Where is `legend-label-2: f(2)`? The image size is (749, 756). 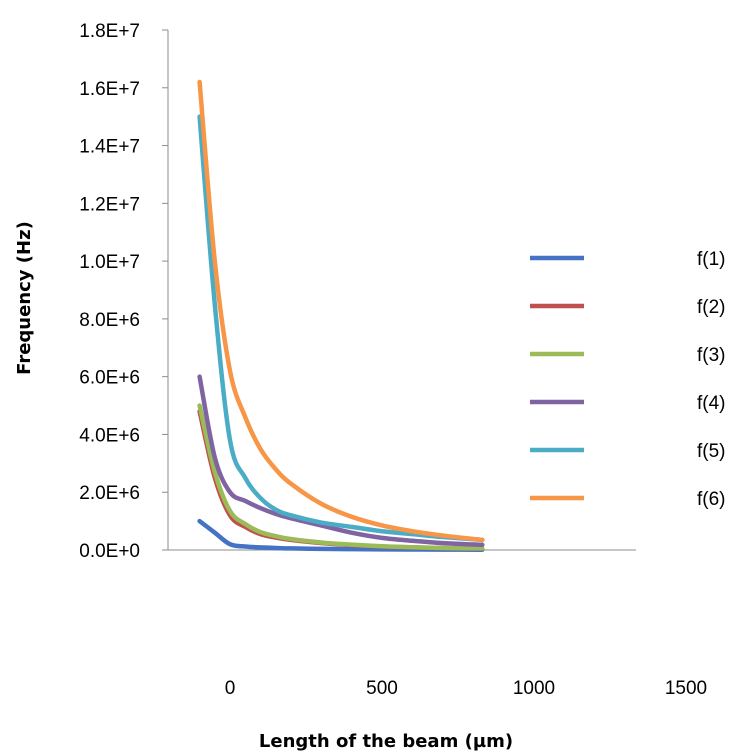
legend-label-2: f(2) is located at coordinates (711, 307).